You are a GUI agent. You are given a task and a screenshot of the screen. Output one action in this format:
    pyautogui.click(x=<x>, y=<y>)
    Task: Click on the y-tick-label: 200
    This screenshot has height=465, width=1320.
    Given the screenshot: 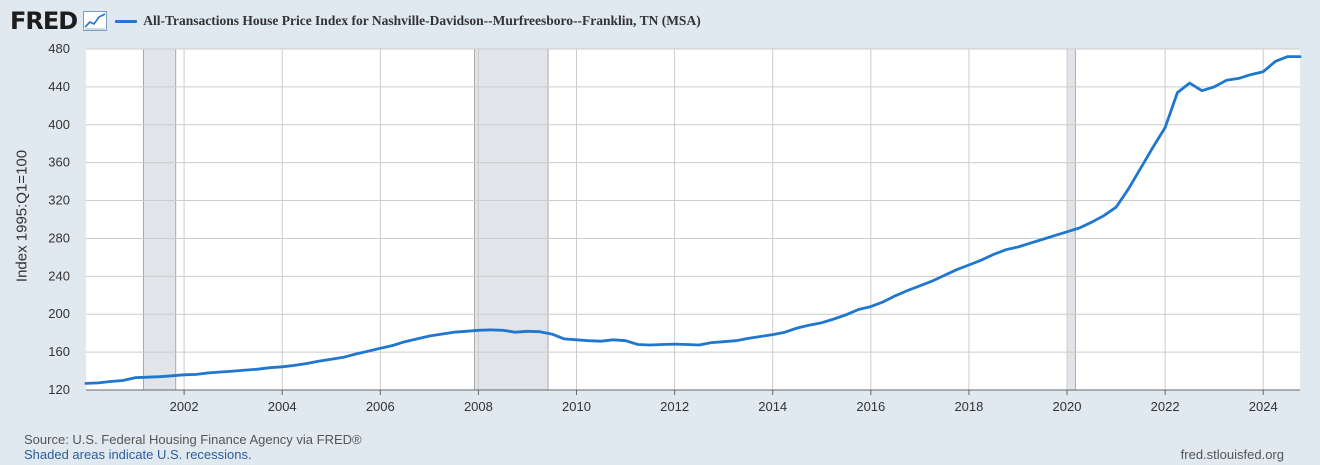 What is the action you would take?
    pyautogui.click(x=59, y=313)
    